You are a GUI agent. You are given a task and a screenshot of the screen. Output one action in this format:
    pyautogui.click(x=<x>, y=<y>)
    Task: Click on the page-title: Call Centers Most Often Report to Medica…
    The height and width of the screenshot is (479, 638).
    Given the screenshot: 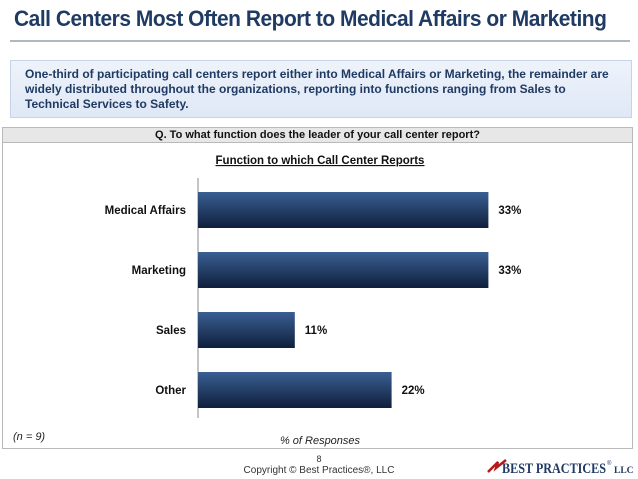 What is the action you would take?
    pyautogui.click(x=310, y=18)
    